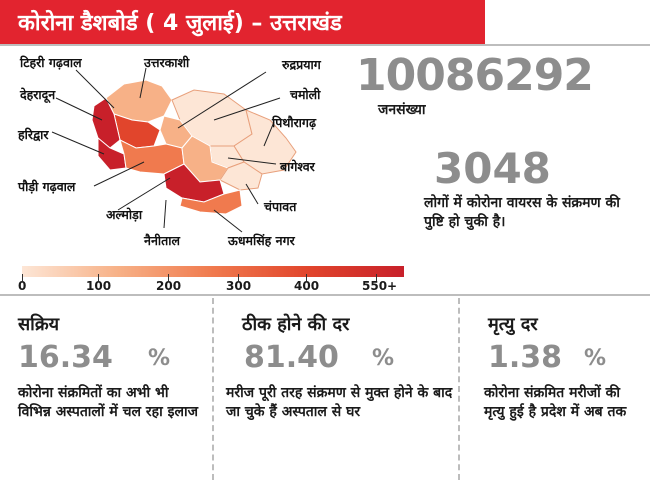 The width and height of the screenshot is (650, 480). Describe the element at coordinates (211, 202) in the screenshot. I see `district-udhamsingh-nagar` at that location.